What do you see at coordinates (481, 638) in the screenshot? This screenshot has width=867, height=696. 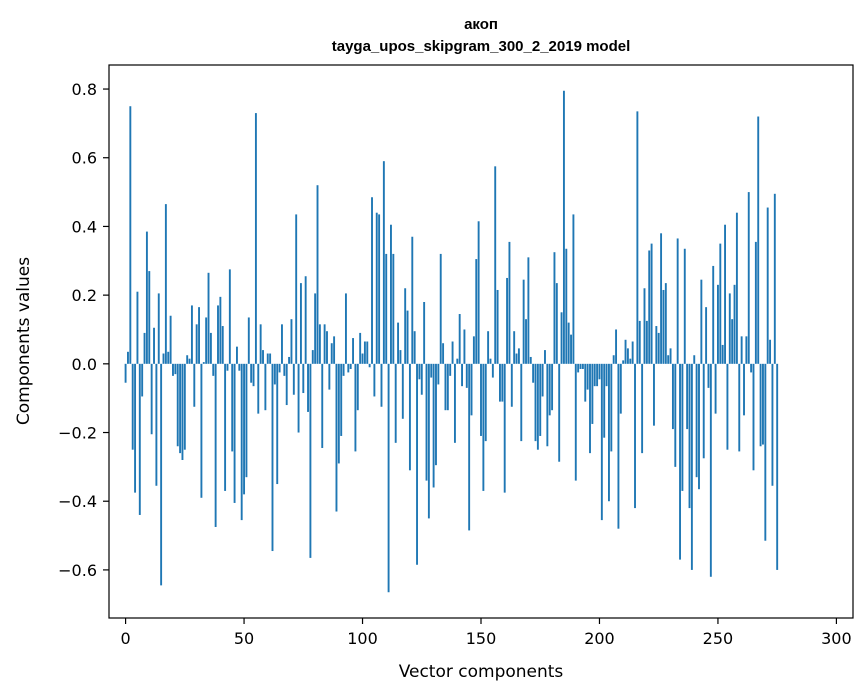 I see `x-tick-label: 150` at bounding box center [481, 638].